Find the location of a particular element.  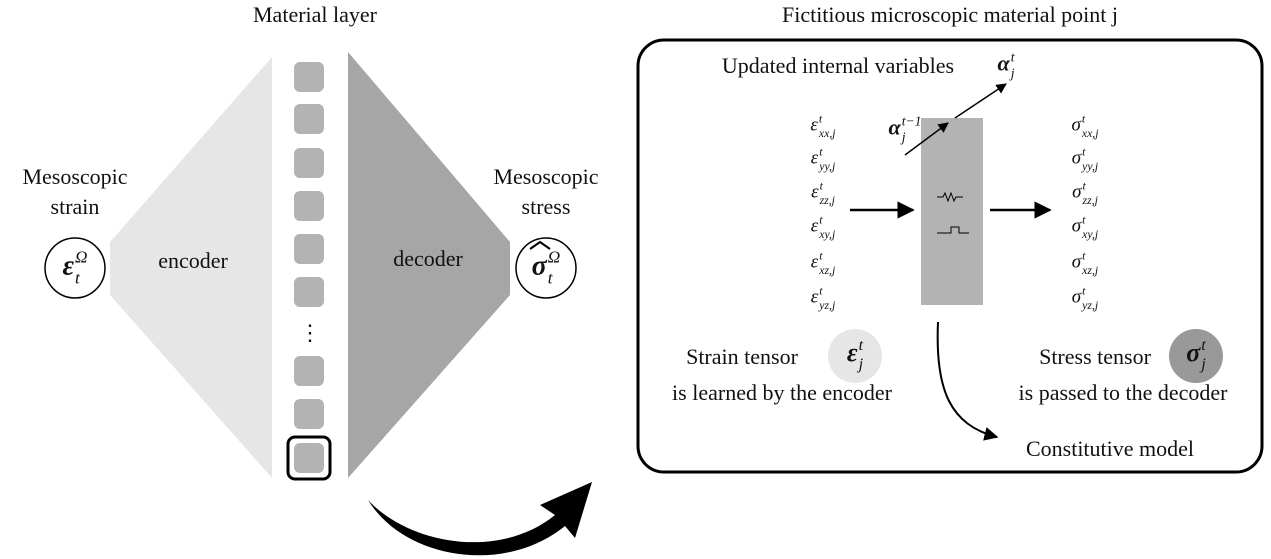

hat is located at coordinates (540, 245).